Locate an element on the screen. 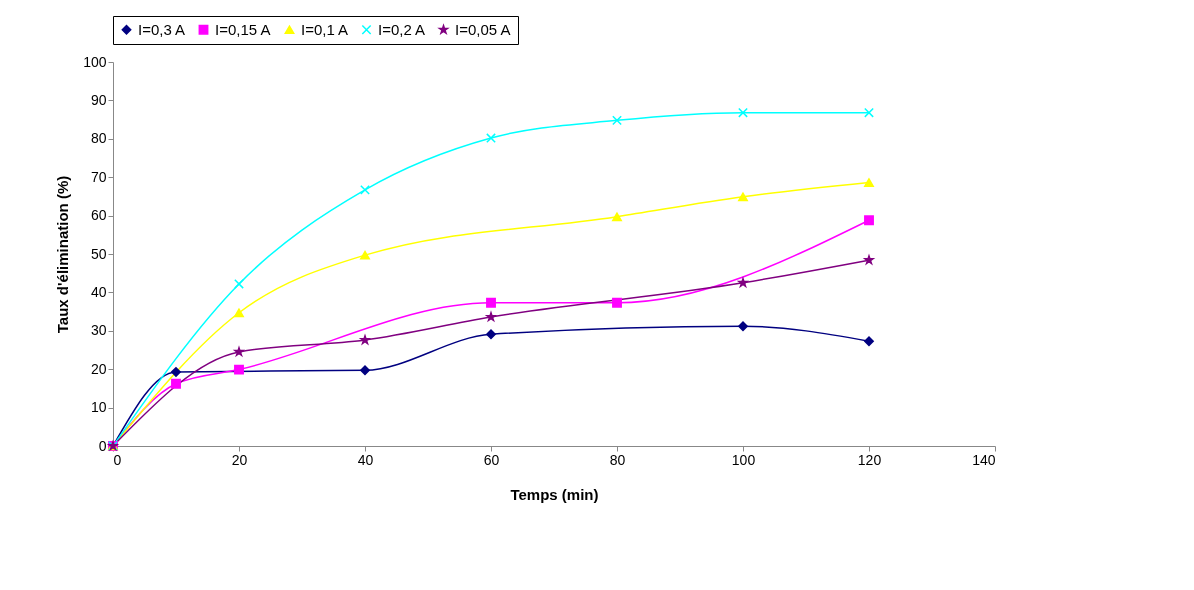  legend-label: I=0,3 A is located at coordinates (162, 29).